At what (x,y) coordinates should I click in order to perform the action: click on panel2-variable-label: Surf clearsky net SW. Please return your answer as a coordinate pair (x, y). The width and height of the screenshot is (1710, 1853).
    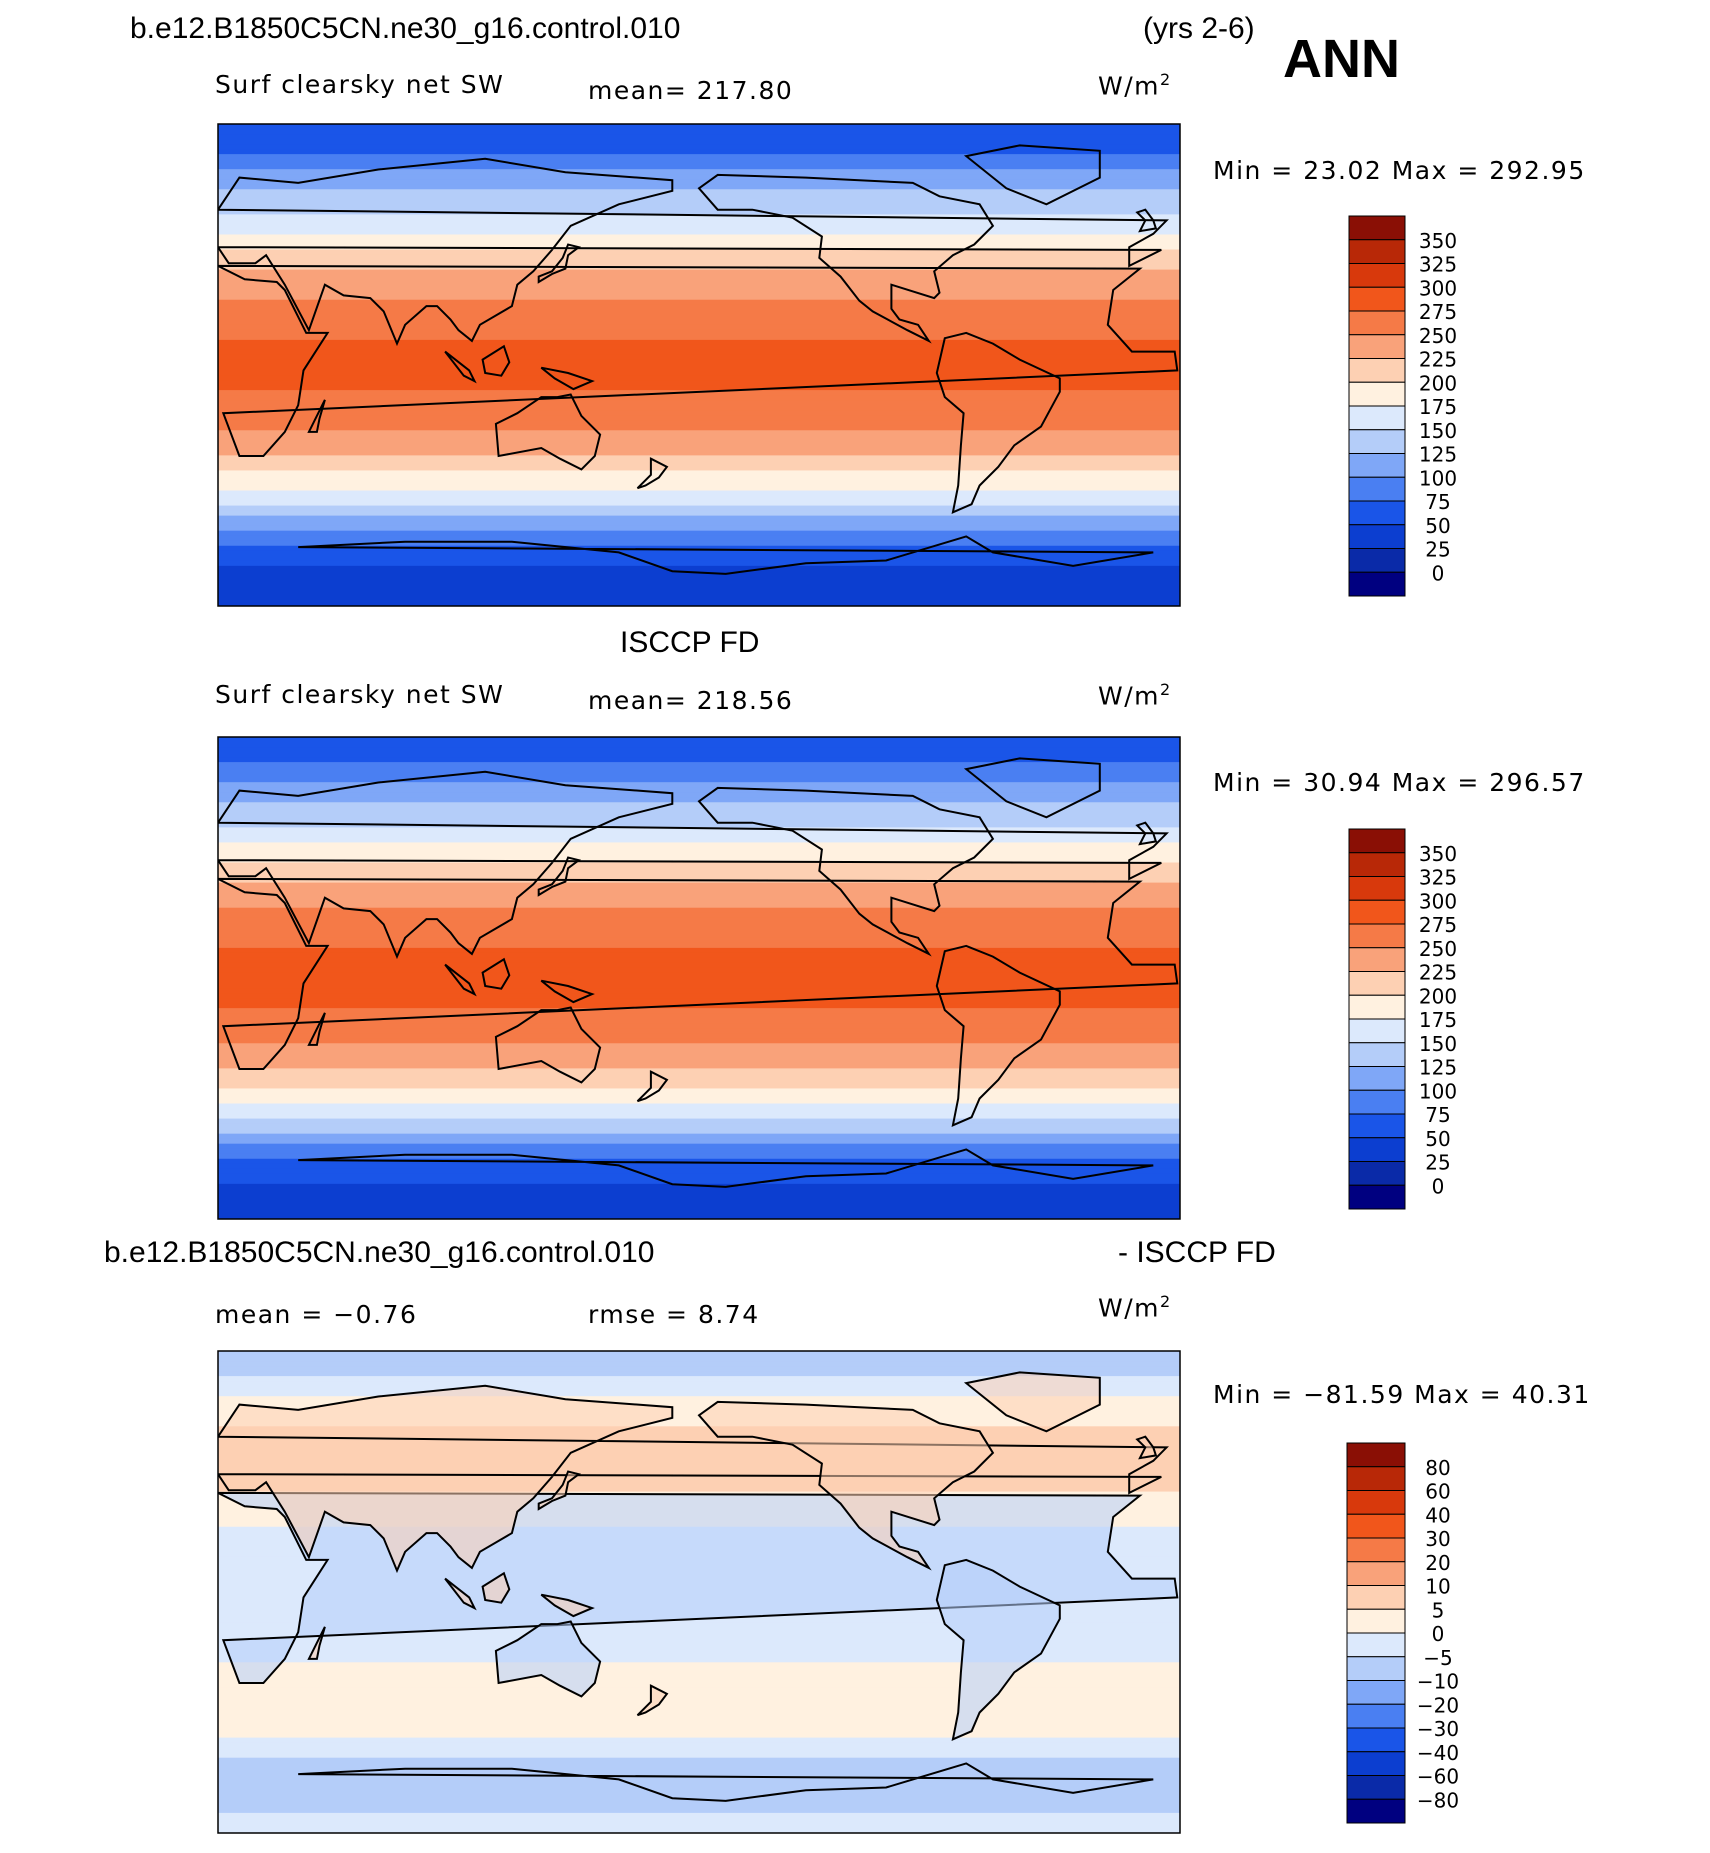
    Looking at the image, I should click on (360, 694).